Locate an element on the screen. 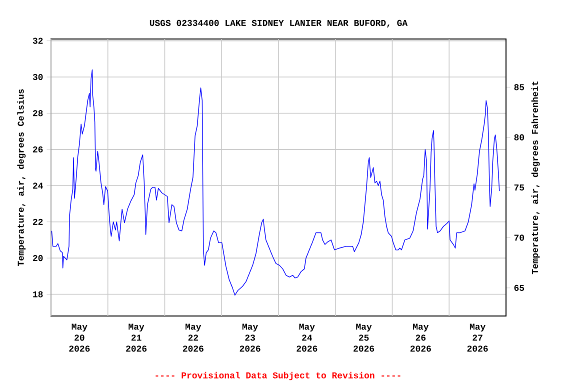 This screenshot has height=384, width=576. x-tick-label: May 23 2026 is located at coordinates (250, 338).